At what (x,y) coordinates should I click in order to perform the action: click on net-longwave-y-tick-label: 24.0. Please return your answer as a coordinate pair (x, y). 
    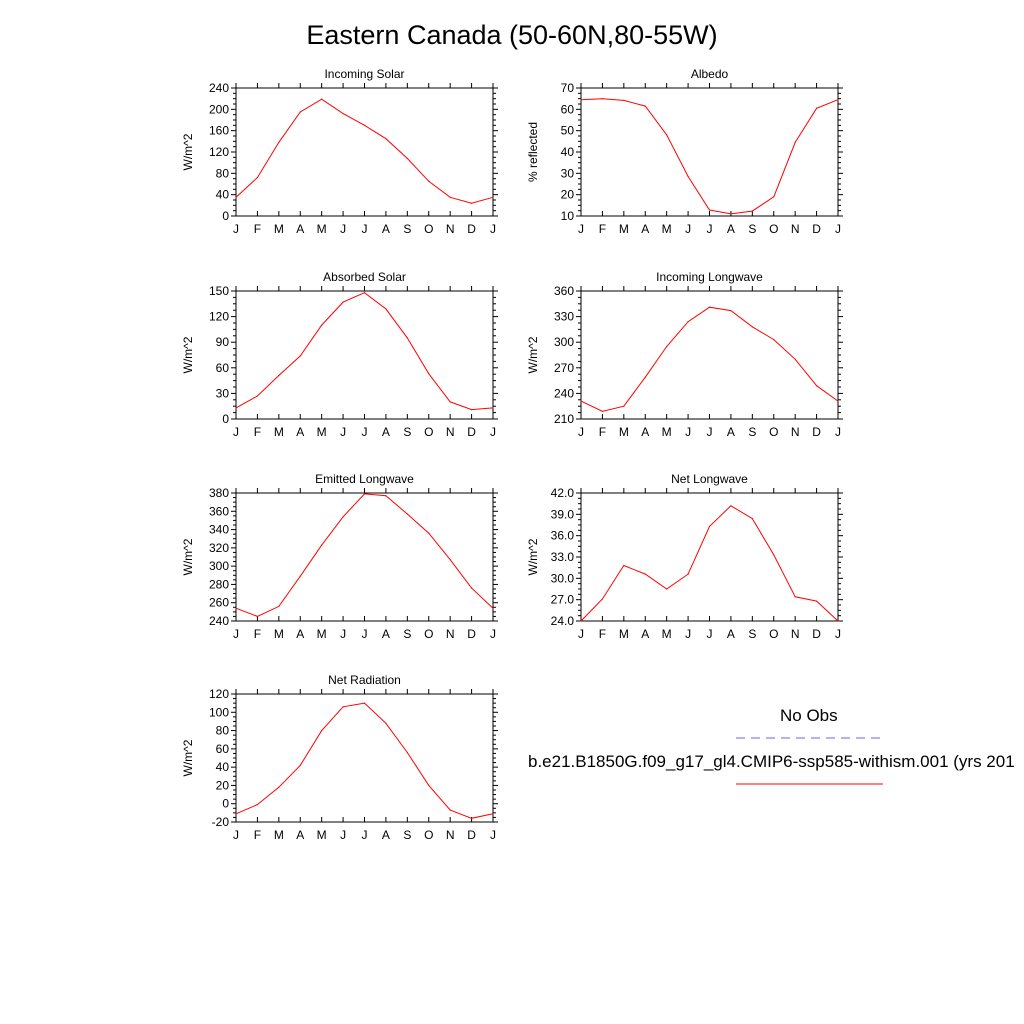
    Looking at the image, I should click on (563, 621).